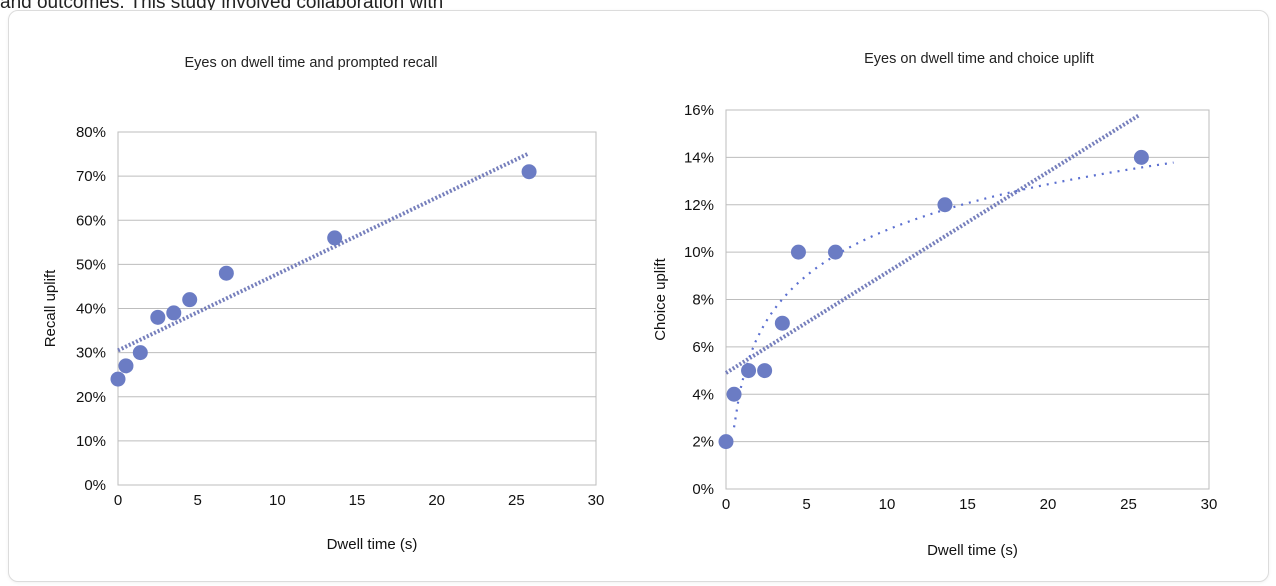 This screenshot has height=586, width=1276. Describe the element at coordinates (699, 110) in the screenshot. I see `y-tick-label: 16%` at that location.